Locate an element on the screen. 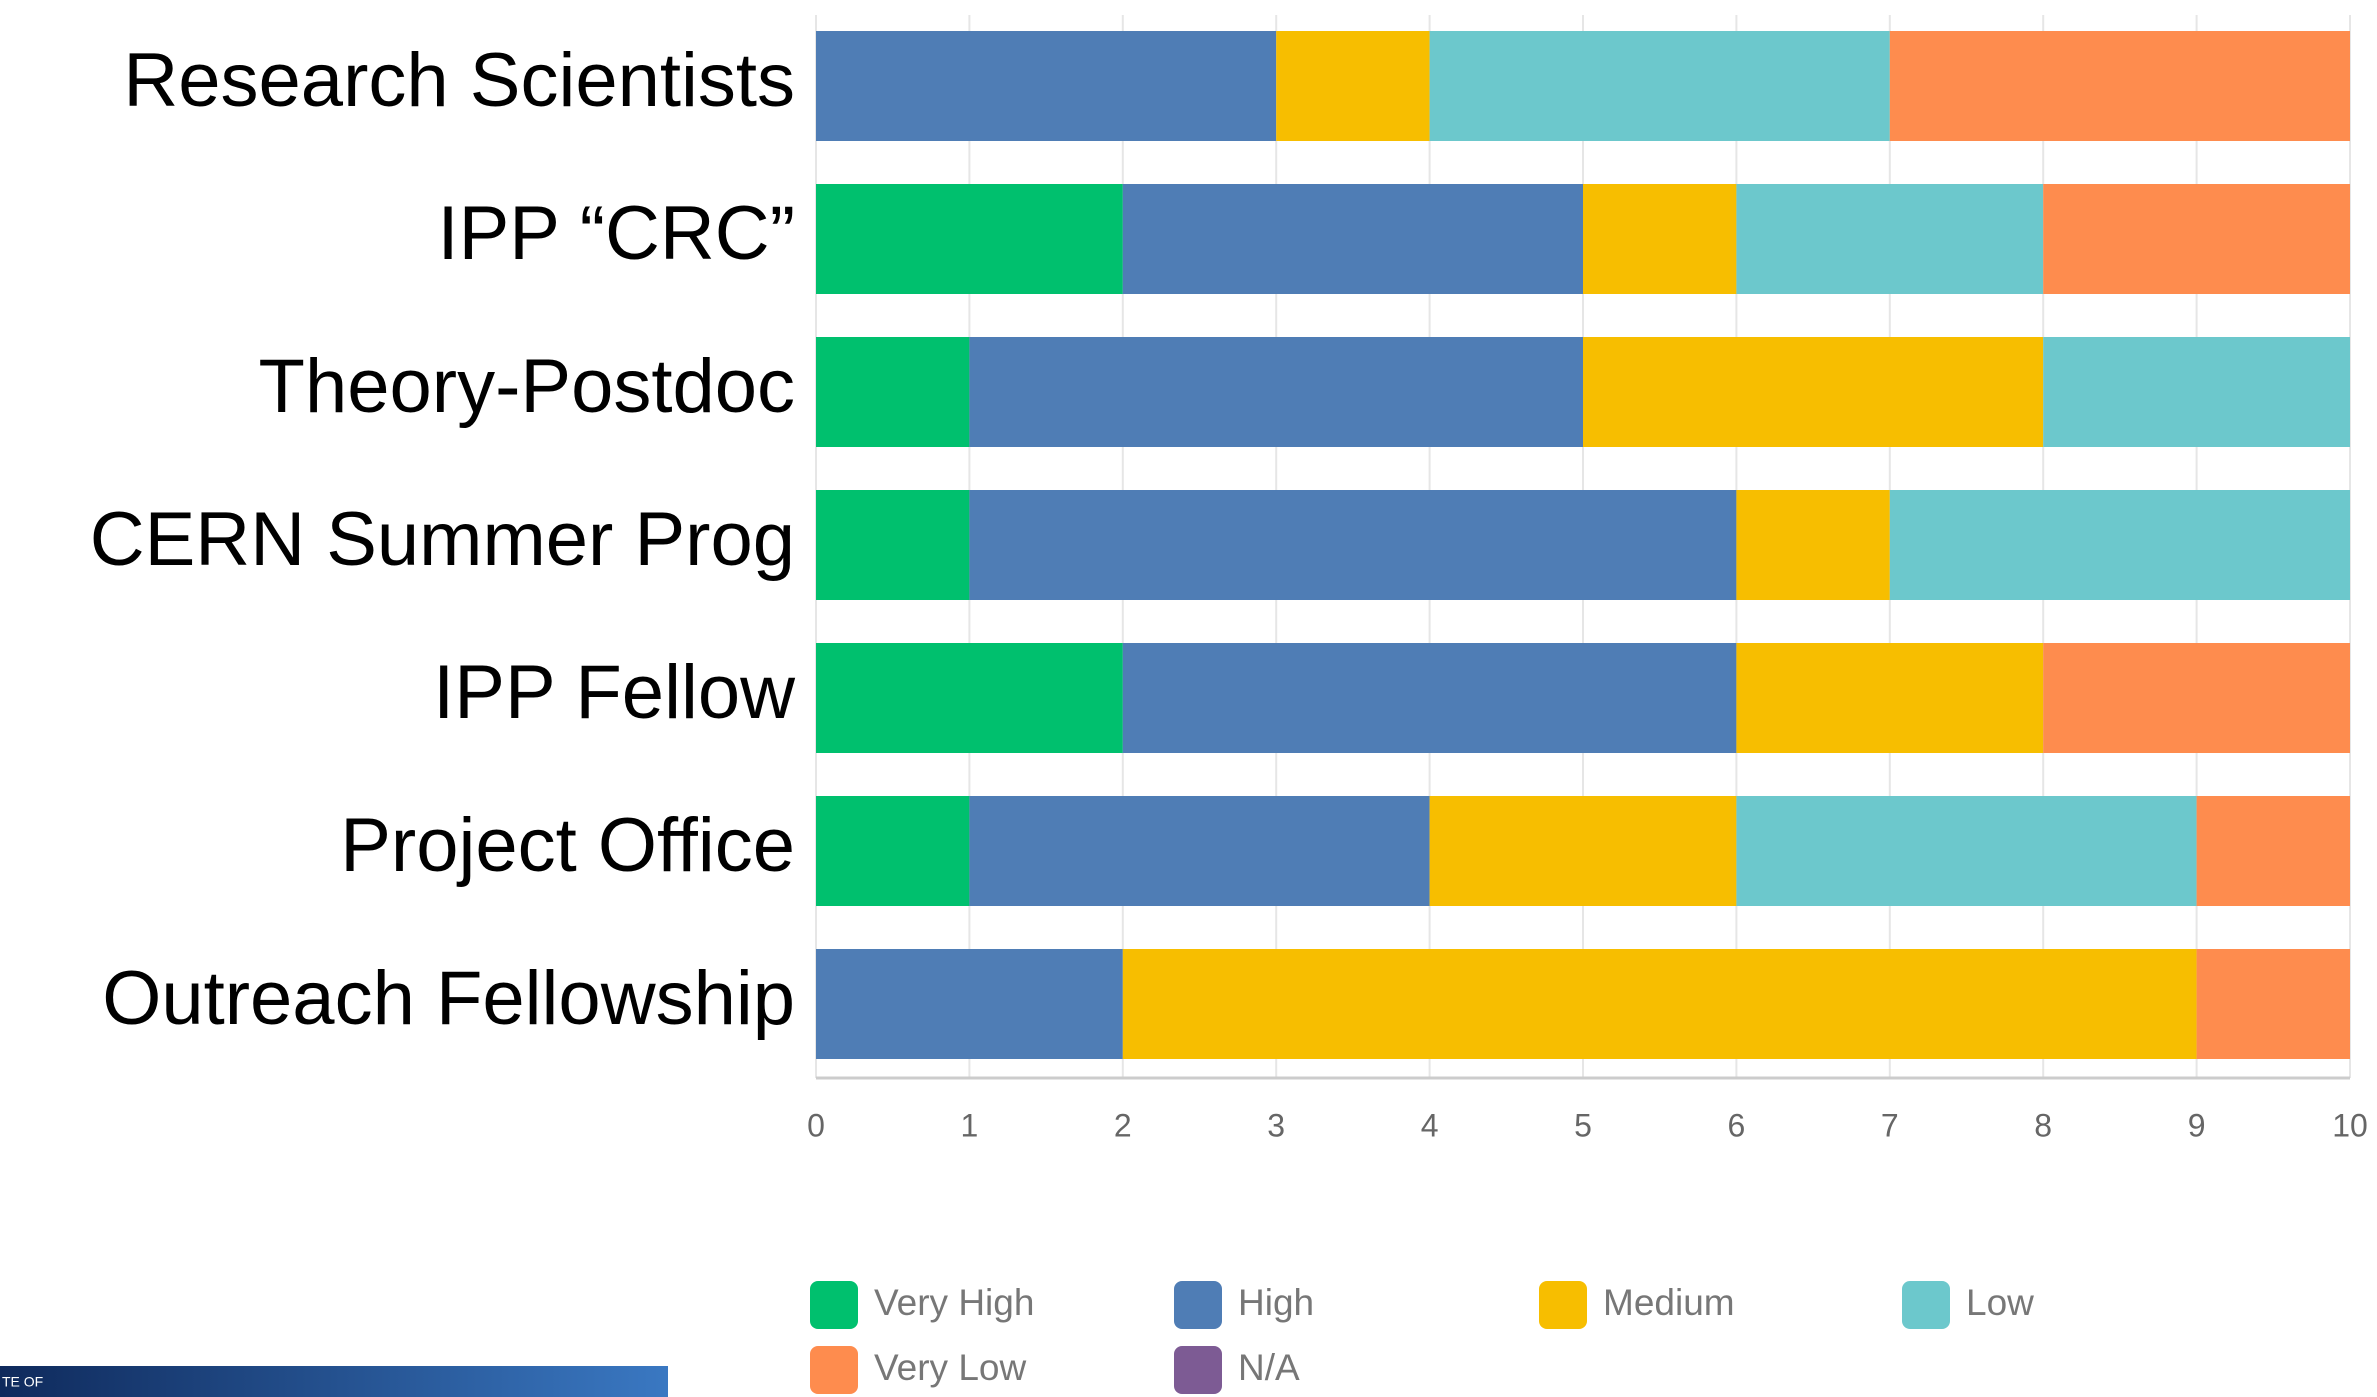 The image size is (2377, 1397). y-tick-label: Outreach Fellowship is located at coordinates (448, 998).